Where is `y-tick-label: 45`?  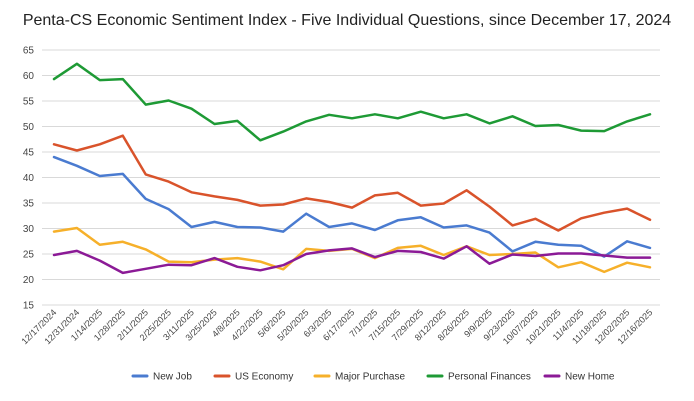 y-tick-label: 45 is located at coordinates (29, 153).